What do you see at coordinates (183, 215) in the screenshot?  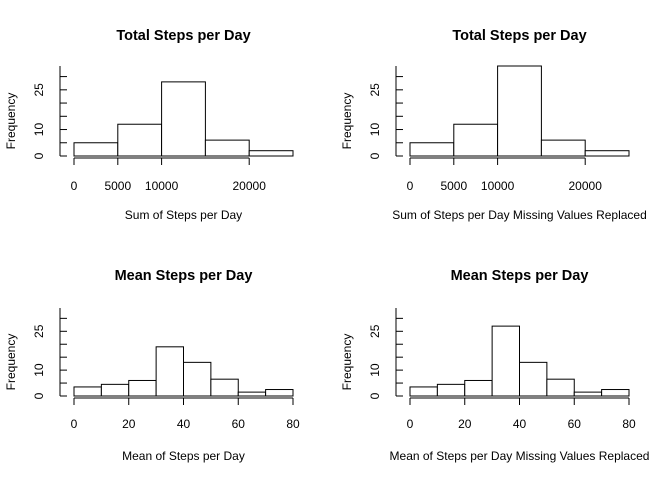 I see `x-axis-label: Sum of Steps per Day` at bounding box center [183, 215].